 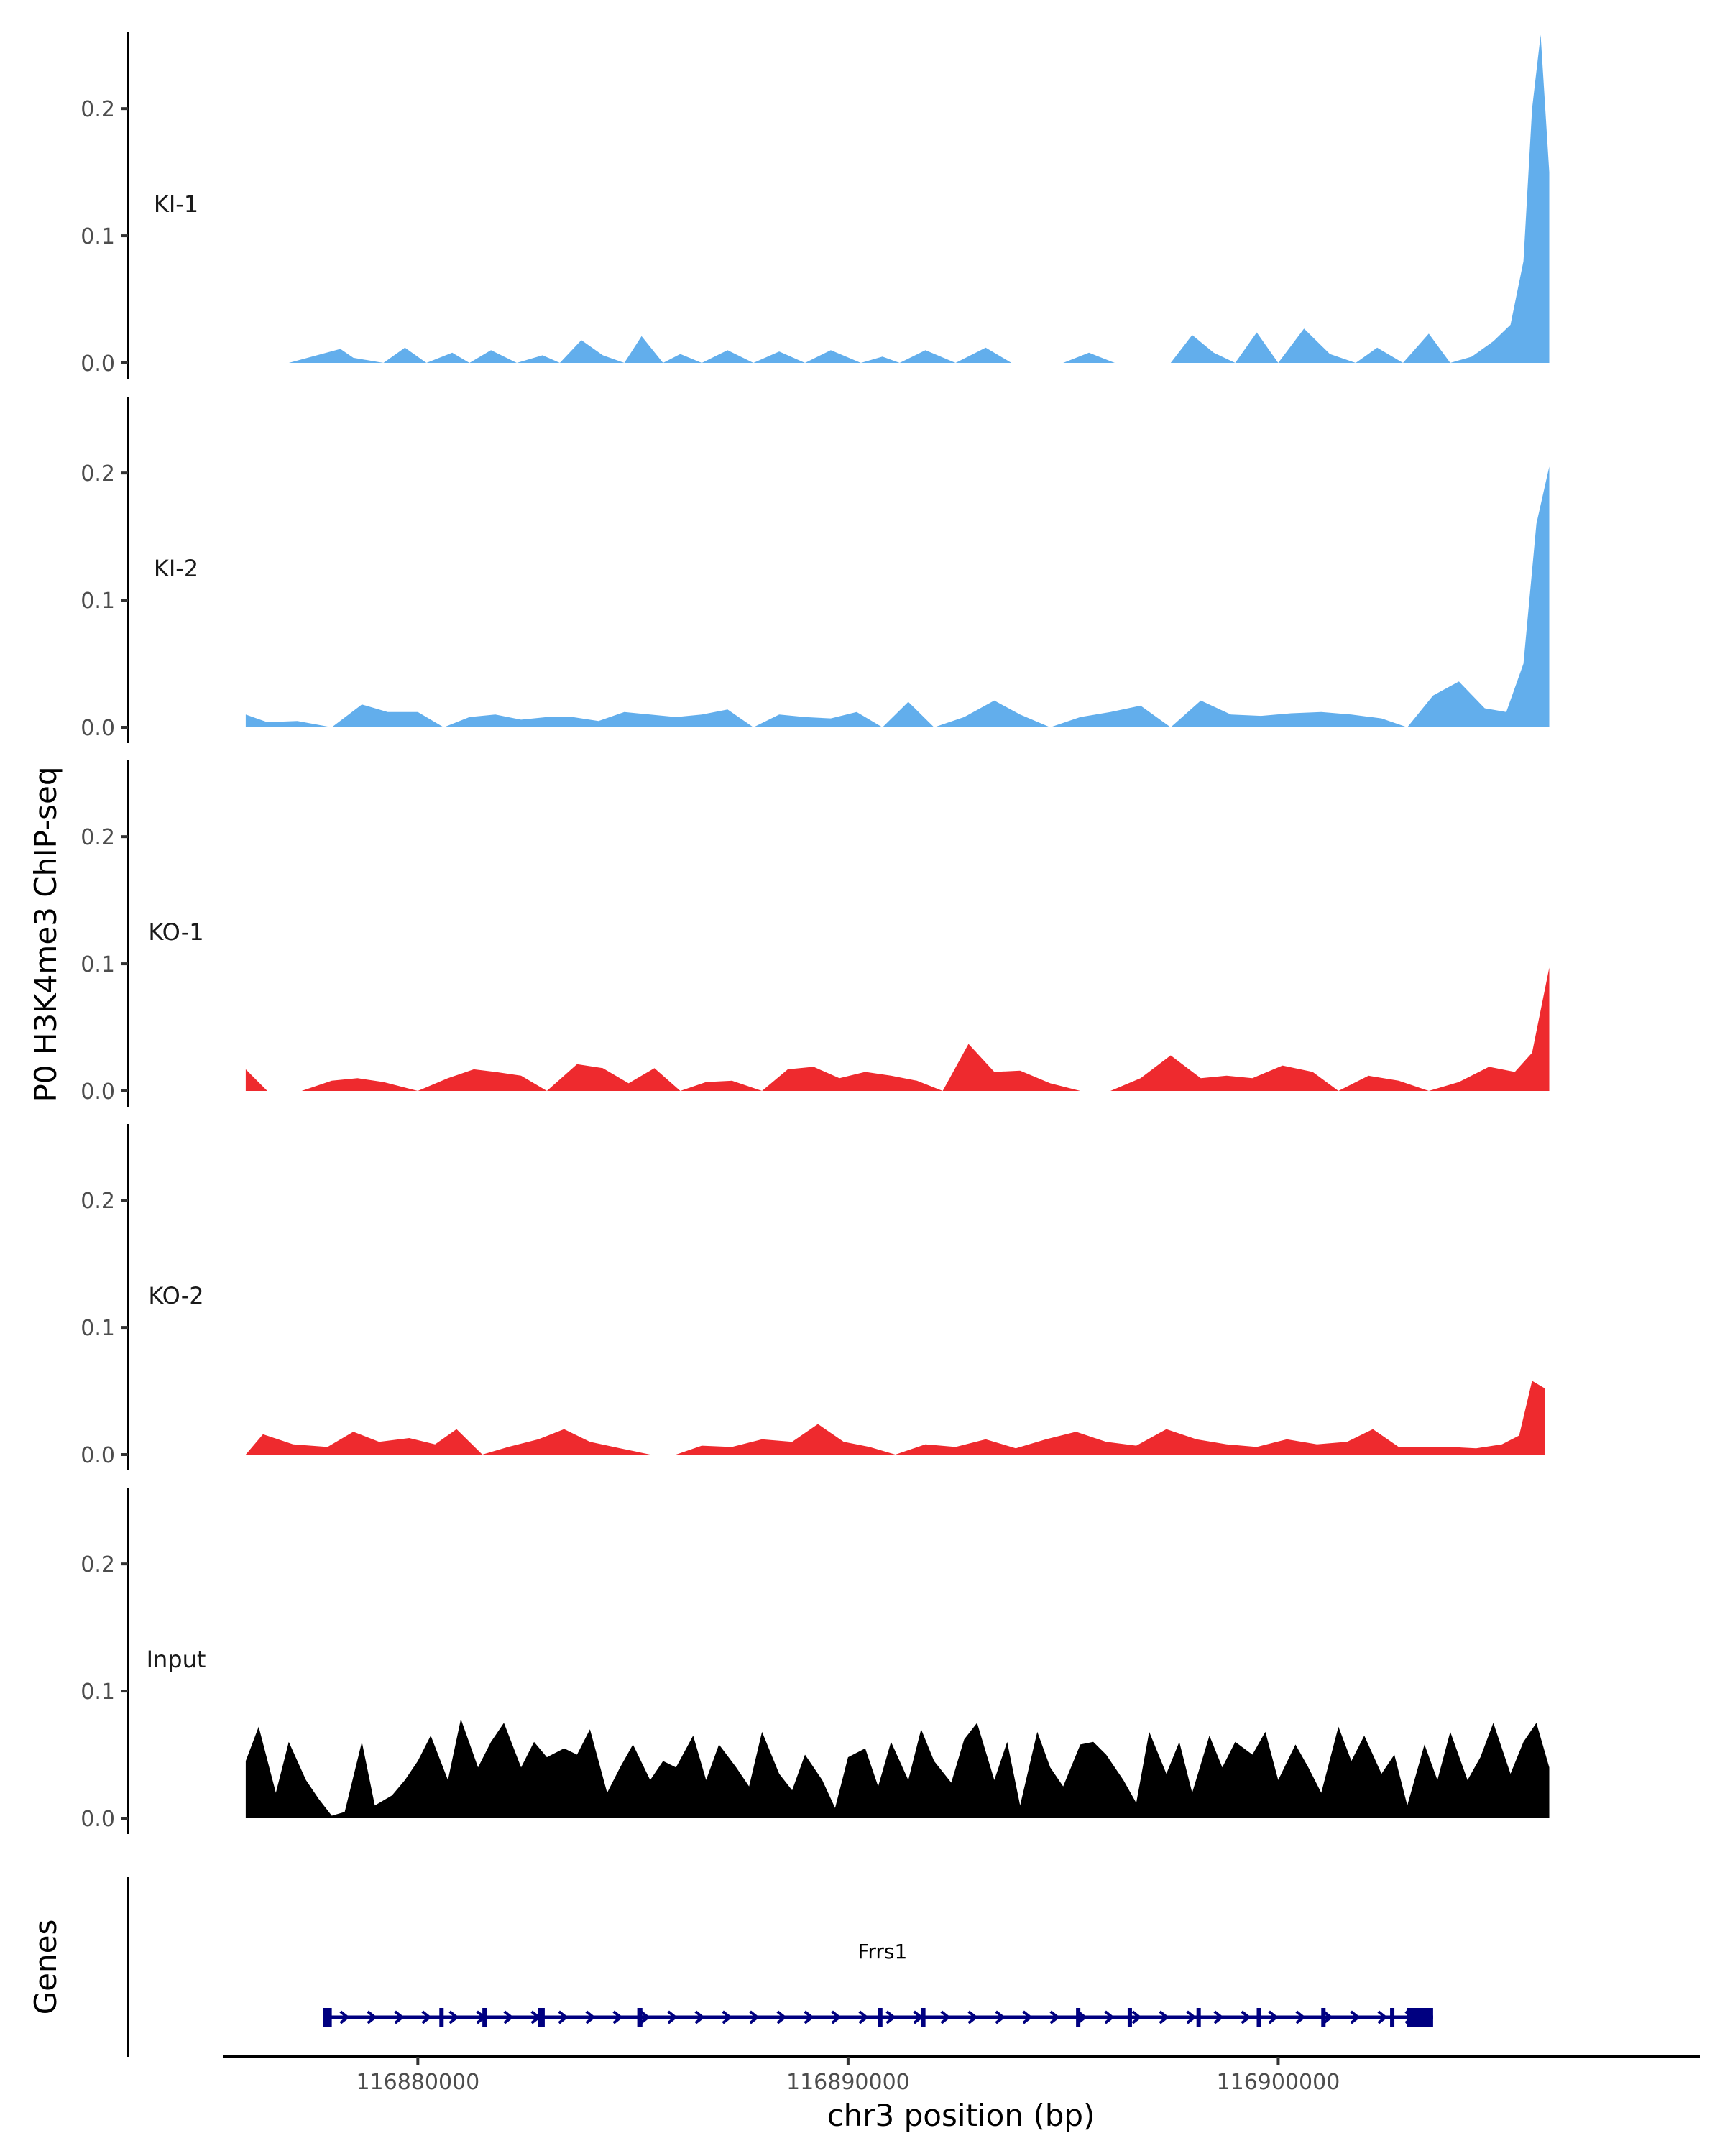 I want to click on gene-name-label: Frrs1, so click(x=882, y=1951).